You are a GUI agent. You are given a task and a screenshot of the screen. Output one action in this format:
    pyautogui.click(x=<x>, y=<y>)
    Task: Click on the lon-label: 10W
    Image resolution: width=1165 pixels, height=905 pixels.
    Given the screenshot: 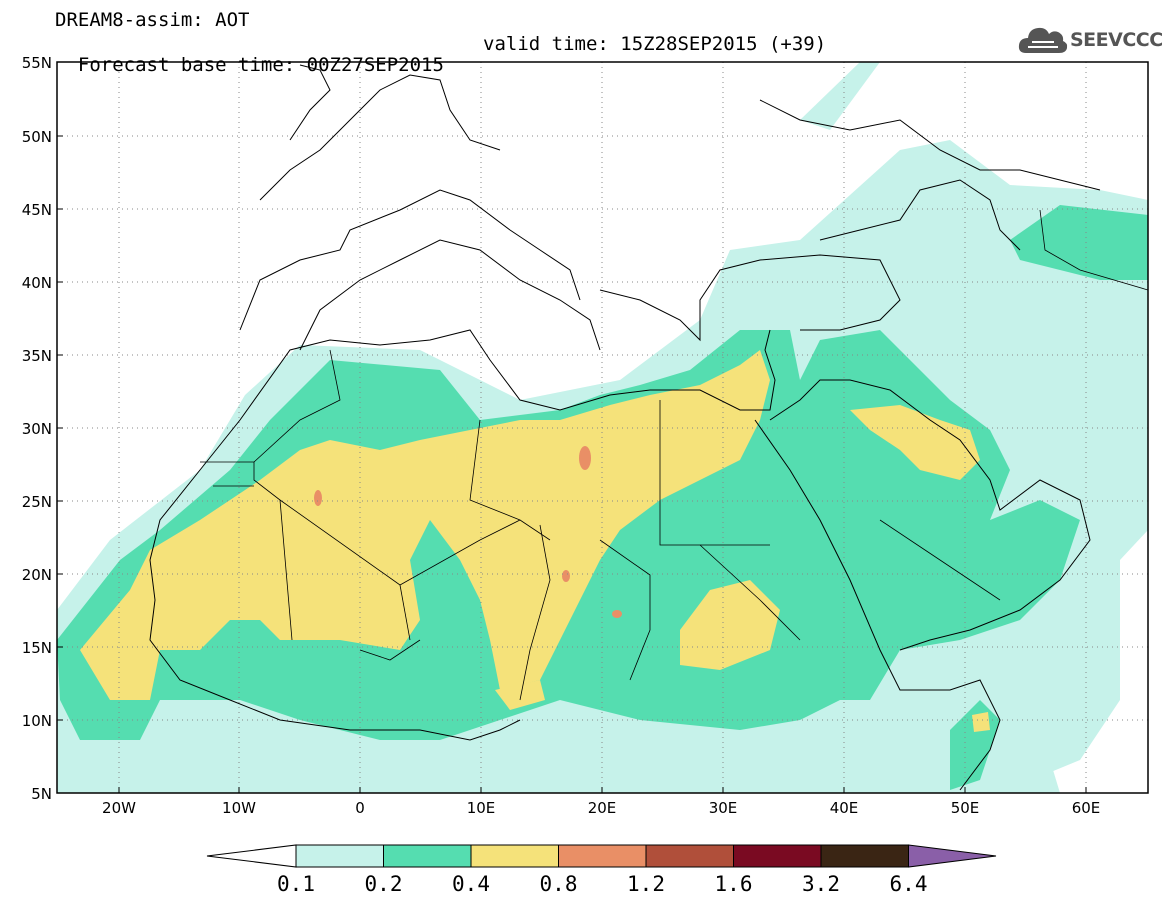 What is the action you would take?
    pyautogui.click(x=239, y=808)
    